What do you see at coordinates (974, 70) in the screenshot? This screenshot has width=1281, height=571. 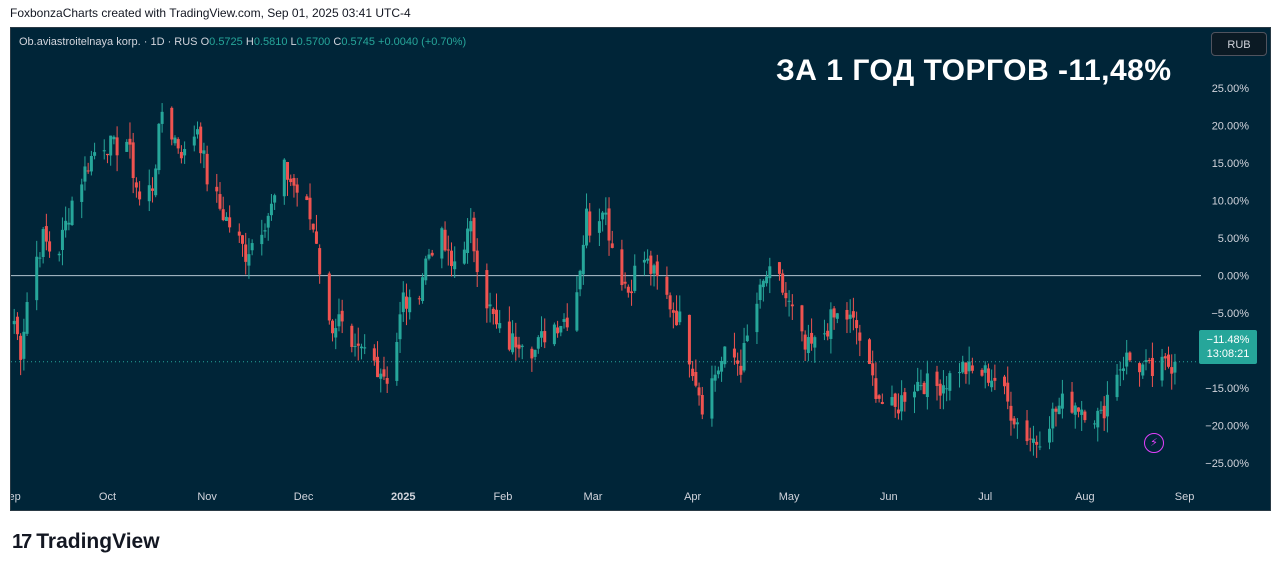 I see `headline-text: ЗА 1 ГОД ТОРГОВ -11,48%` at bounding box center [974, 70].